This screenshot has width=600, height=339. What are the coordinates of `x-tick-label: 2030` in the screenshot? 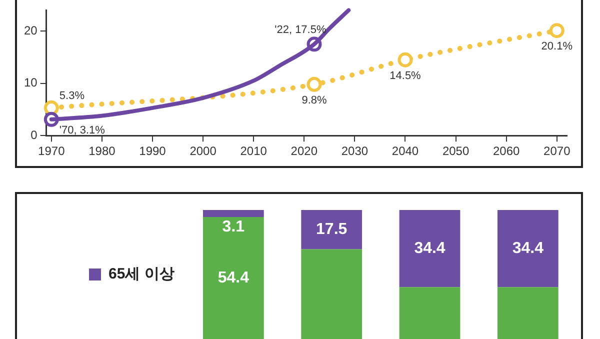 It's located at (354, 151).